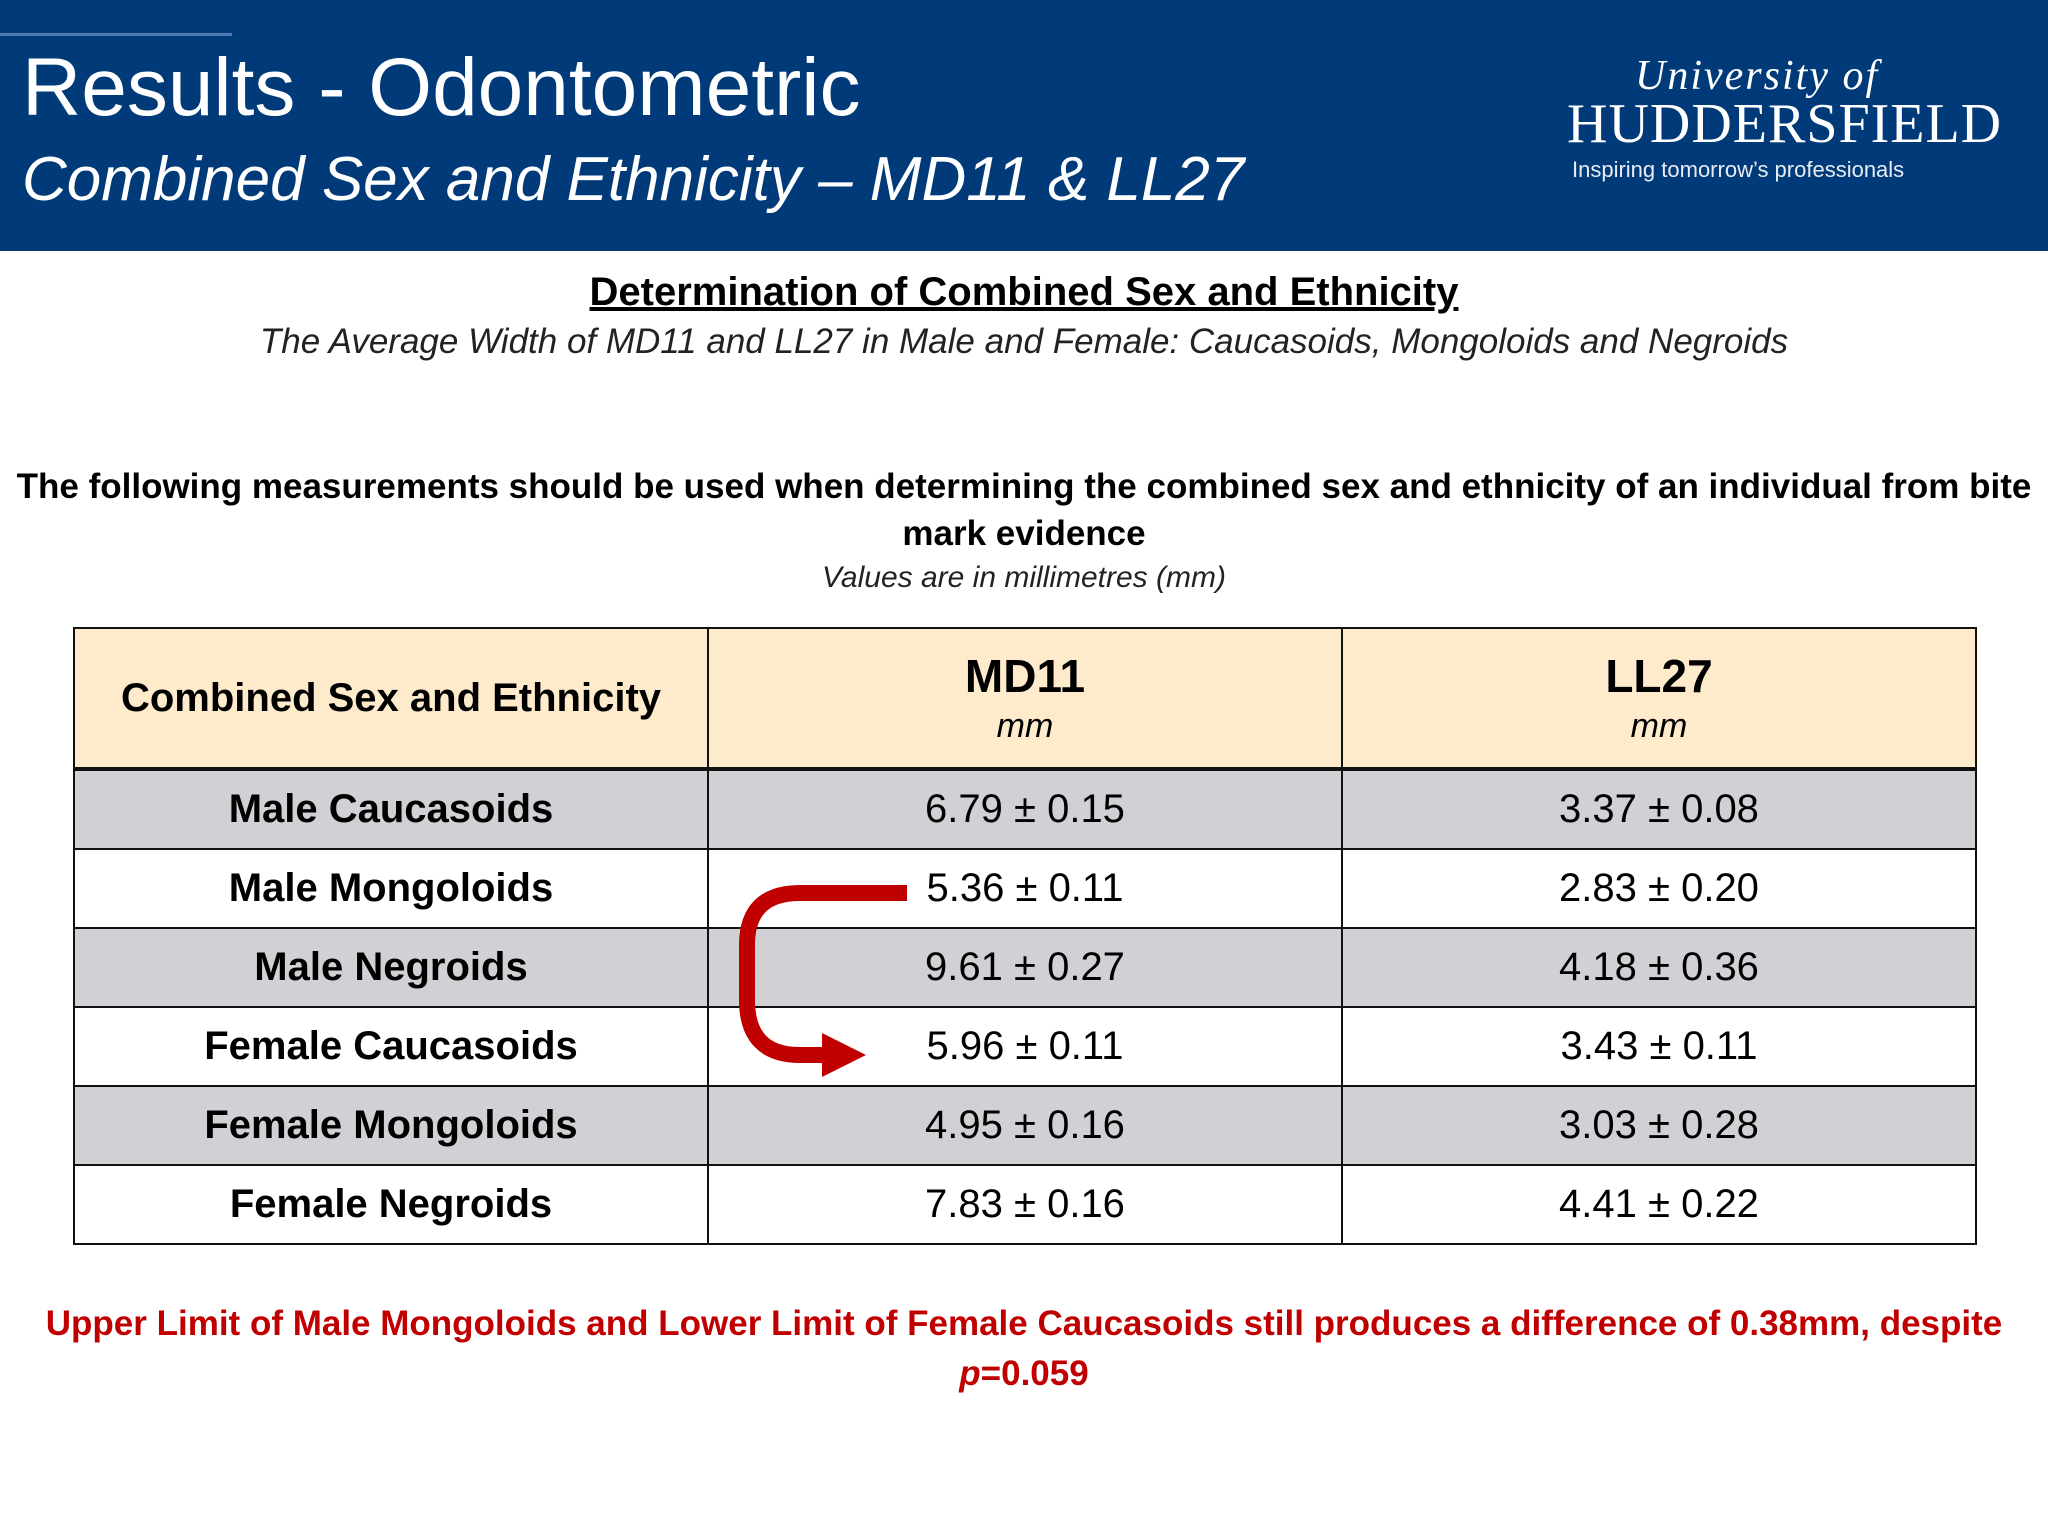 This screenshot has height=1536, width=2048. What do you see at coordinates (441, 87) in the screenshot?
I see `slide-title: Results - Odontometric` at bounding box center [441, 87].